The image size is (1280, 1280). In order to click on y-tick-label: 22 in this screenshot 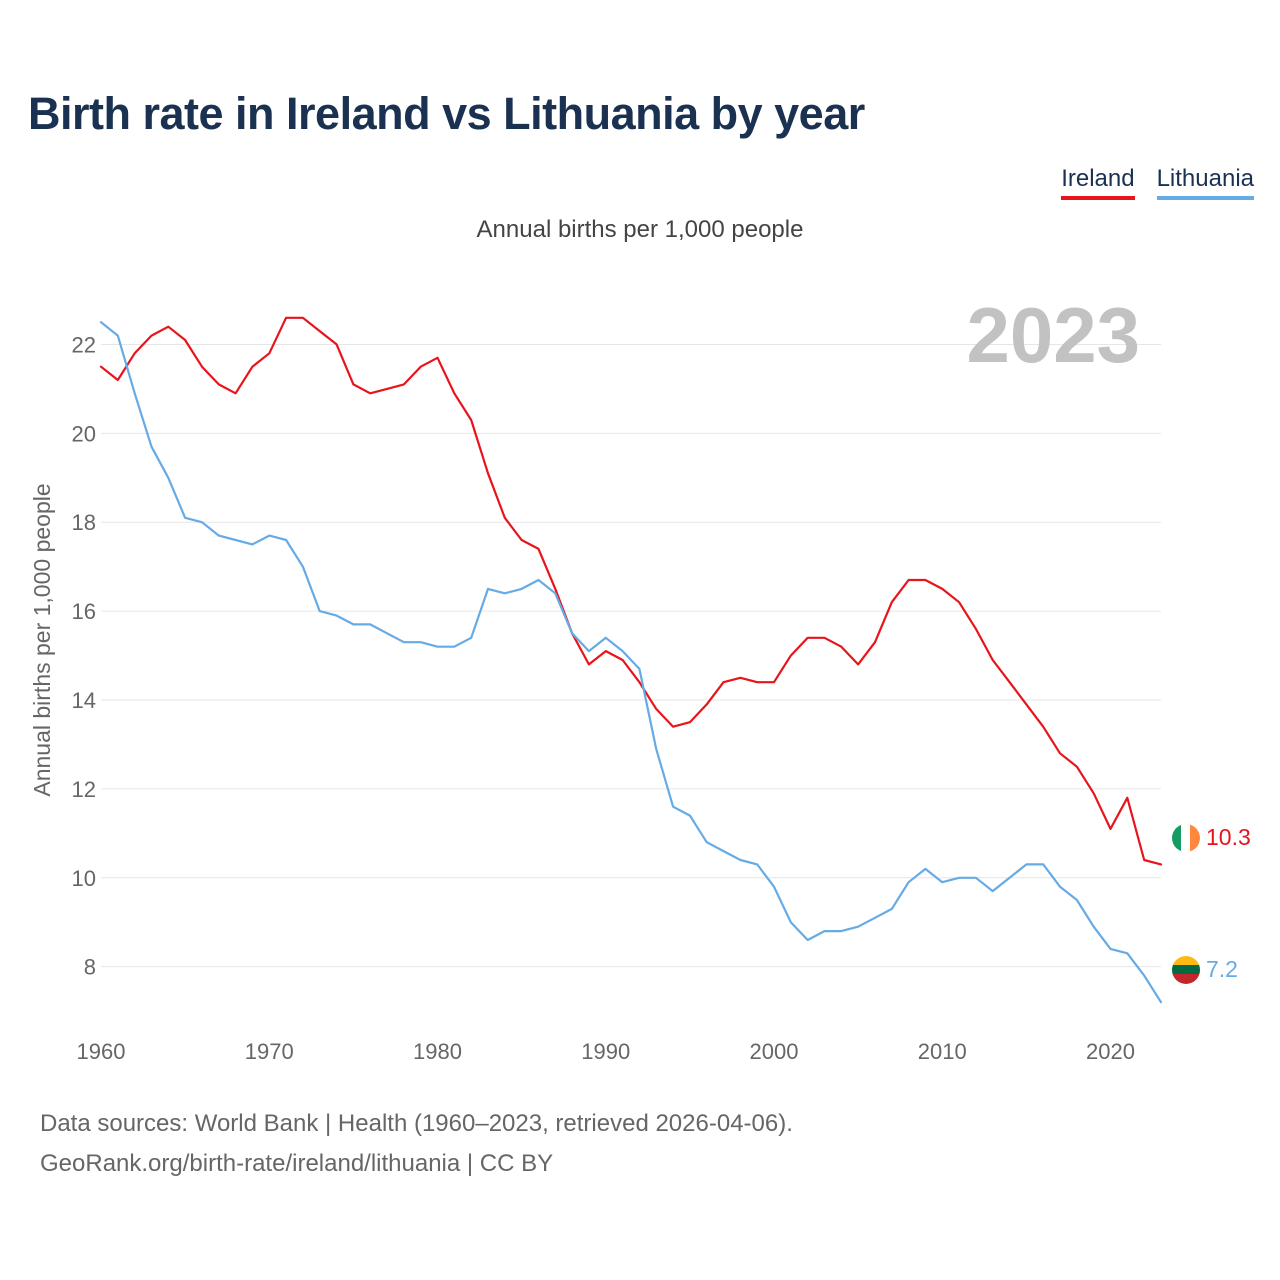, I will do `click(84, 344)`.